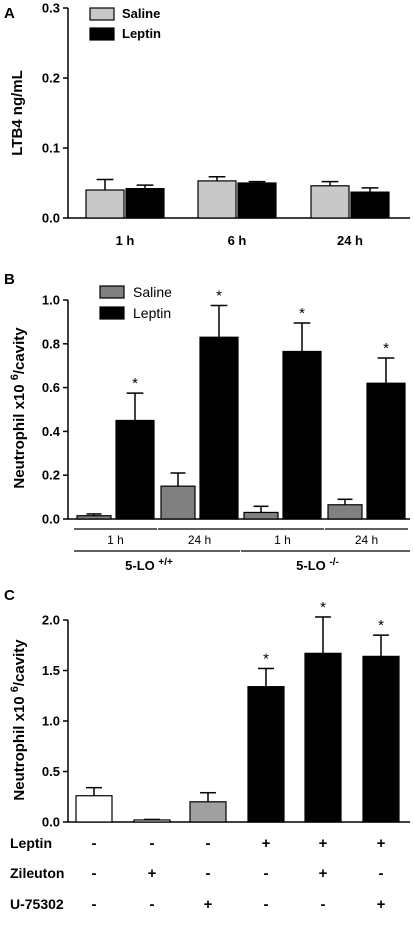  Describe the element at coordinates (152, 313) in the screenshot. I see `panel-b-legend-label: Leptin` at that location.